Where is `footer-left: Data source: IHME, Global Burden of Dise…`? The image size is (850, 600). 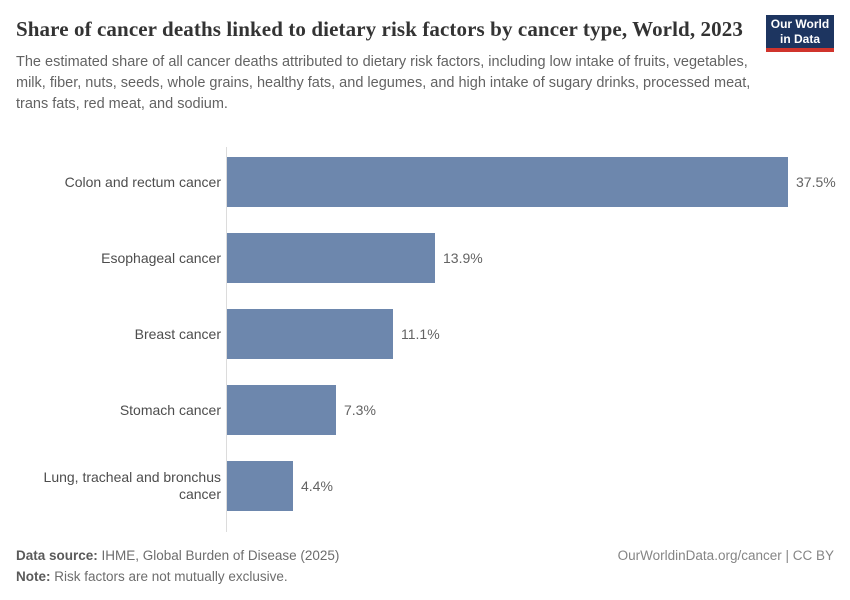
footer-left: Data source: IHME, Global Burden of Dise… is located at coordinates (177, 566).